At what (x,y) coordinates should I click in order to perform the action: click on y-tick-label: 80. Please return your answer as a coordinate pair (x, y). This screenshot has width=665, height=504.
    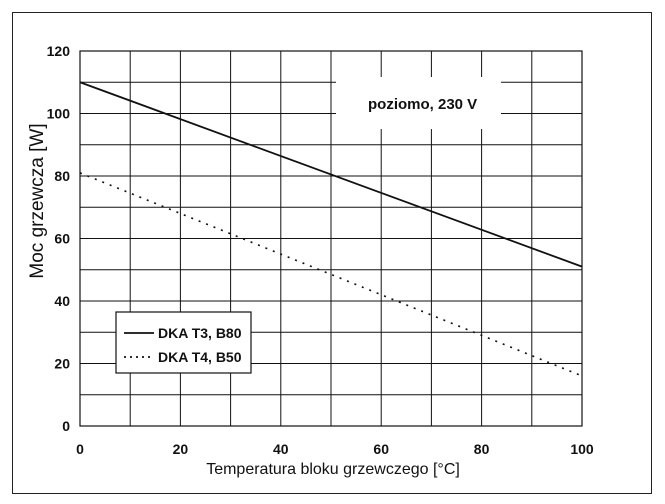
    Looking at the image, I should click on (62, 176).